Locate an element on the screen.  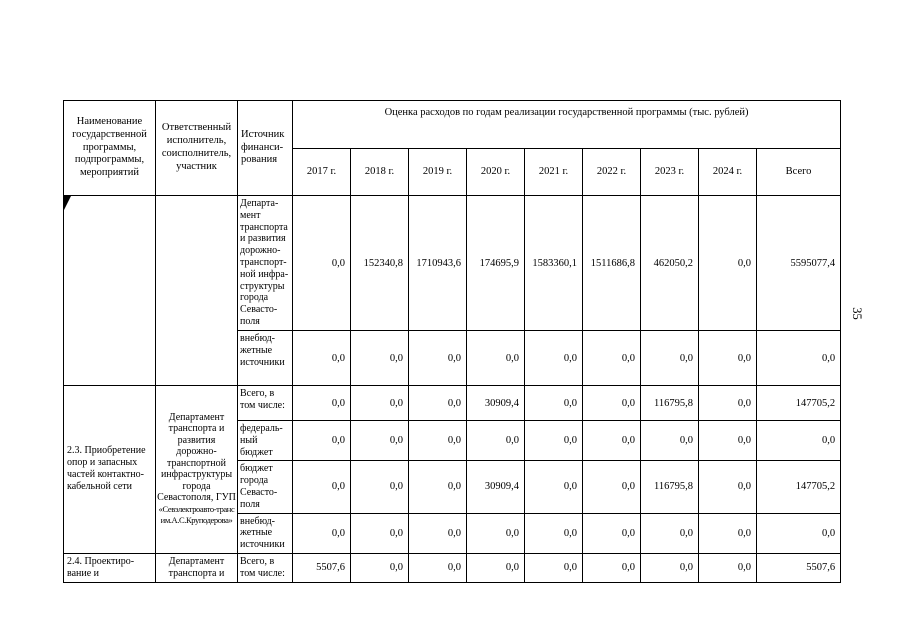
value-cell: 152340,8 is located at coordinates (379, 263).